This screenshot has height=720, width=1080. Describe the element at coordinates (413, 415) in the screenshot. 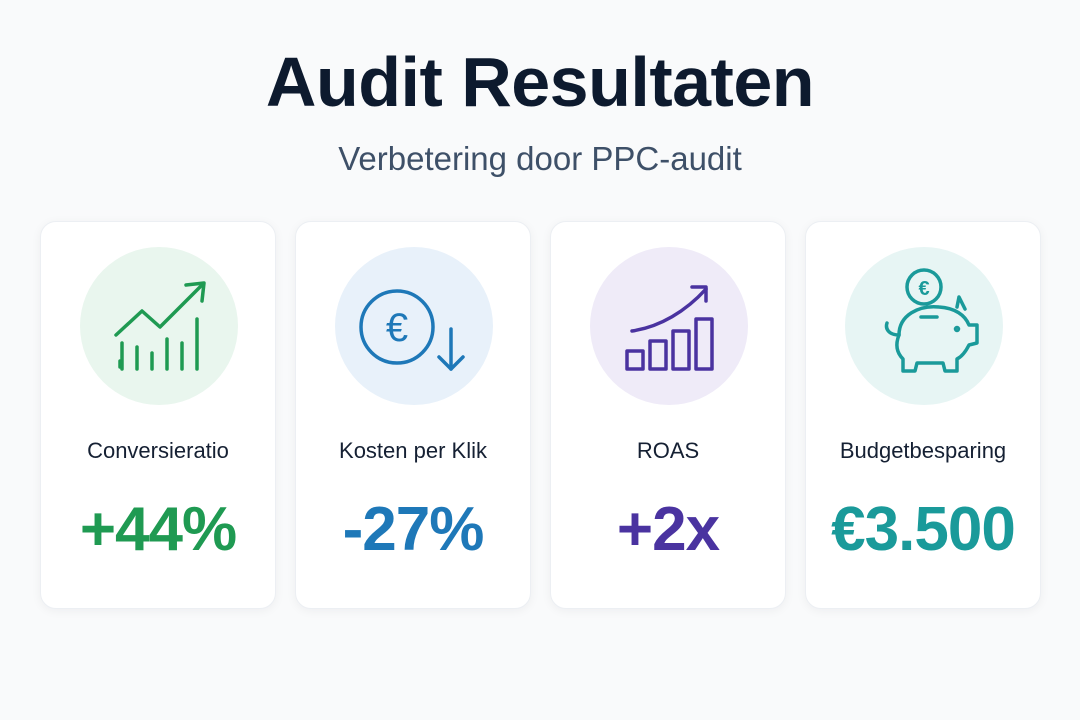

I see `metric-card-kosten-per-klik: € Kosten per Klik -27%` at that location.